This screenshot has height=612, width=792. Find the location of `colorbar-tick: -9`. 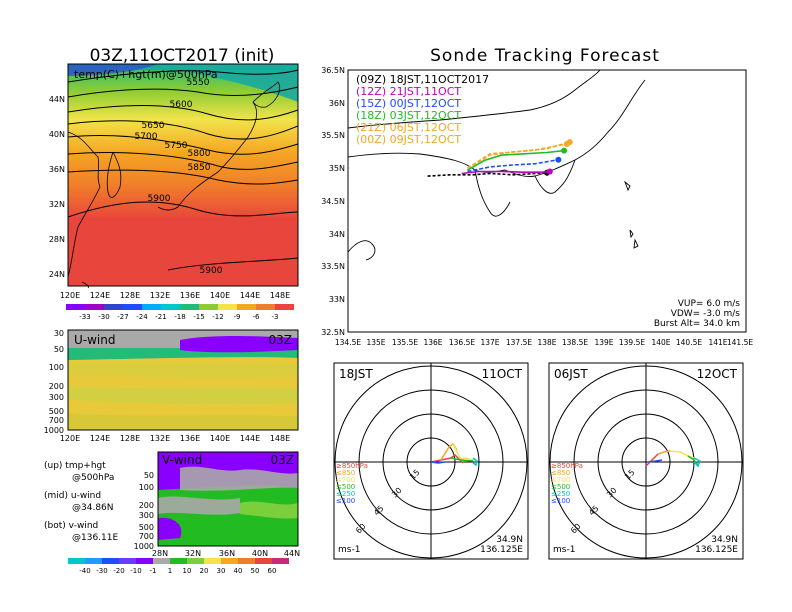

colorbar-tick: -9 is located at coordinates (237, 317).